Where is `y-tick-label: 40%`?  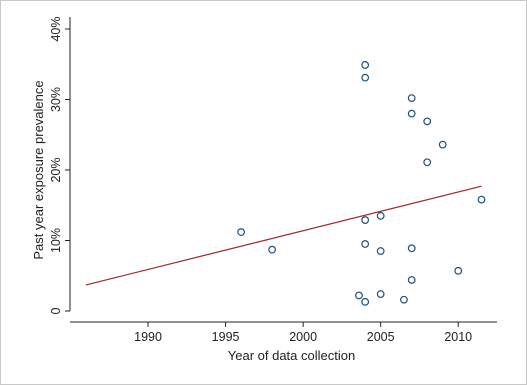
y-tick-label: 40% is located at coordinates (56, 28).